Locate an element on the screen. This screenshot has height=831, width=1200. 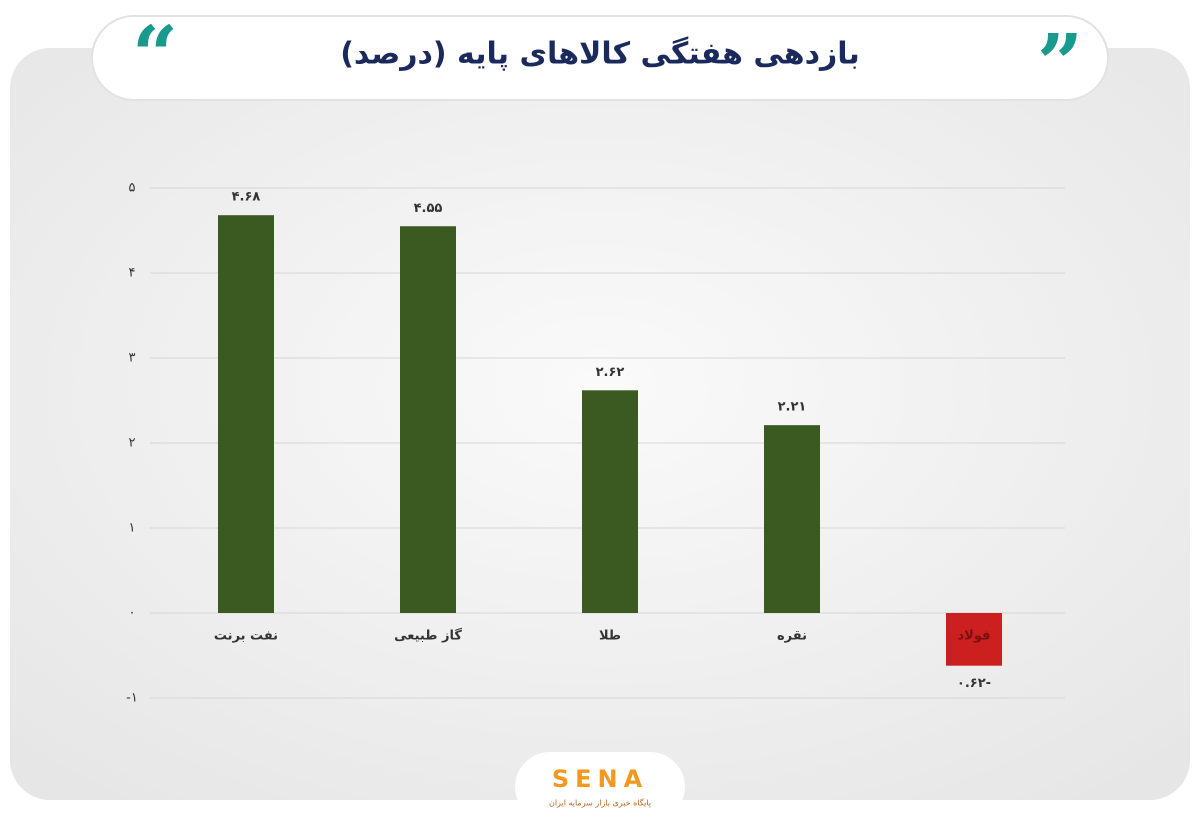
y-tick-label: ۰ is located at coordinates (132, 613).